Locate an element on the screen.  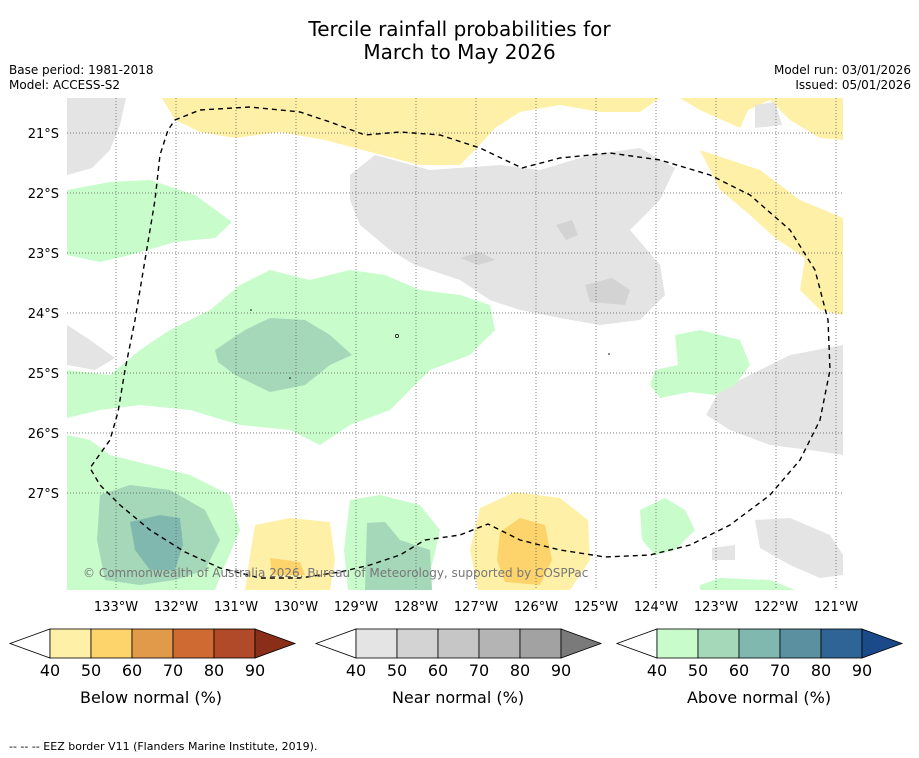
lon-label: 130°W is located at coordinates (296, 607).